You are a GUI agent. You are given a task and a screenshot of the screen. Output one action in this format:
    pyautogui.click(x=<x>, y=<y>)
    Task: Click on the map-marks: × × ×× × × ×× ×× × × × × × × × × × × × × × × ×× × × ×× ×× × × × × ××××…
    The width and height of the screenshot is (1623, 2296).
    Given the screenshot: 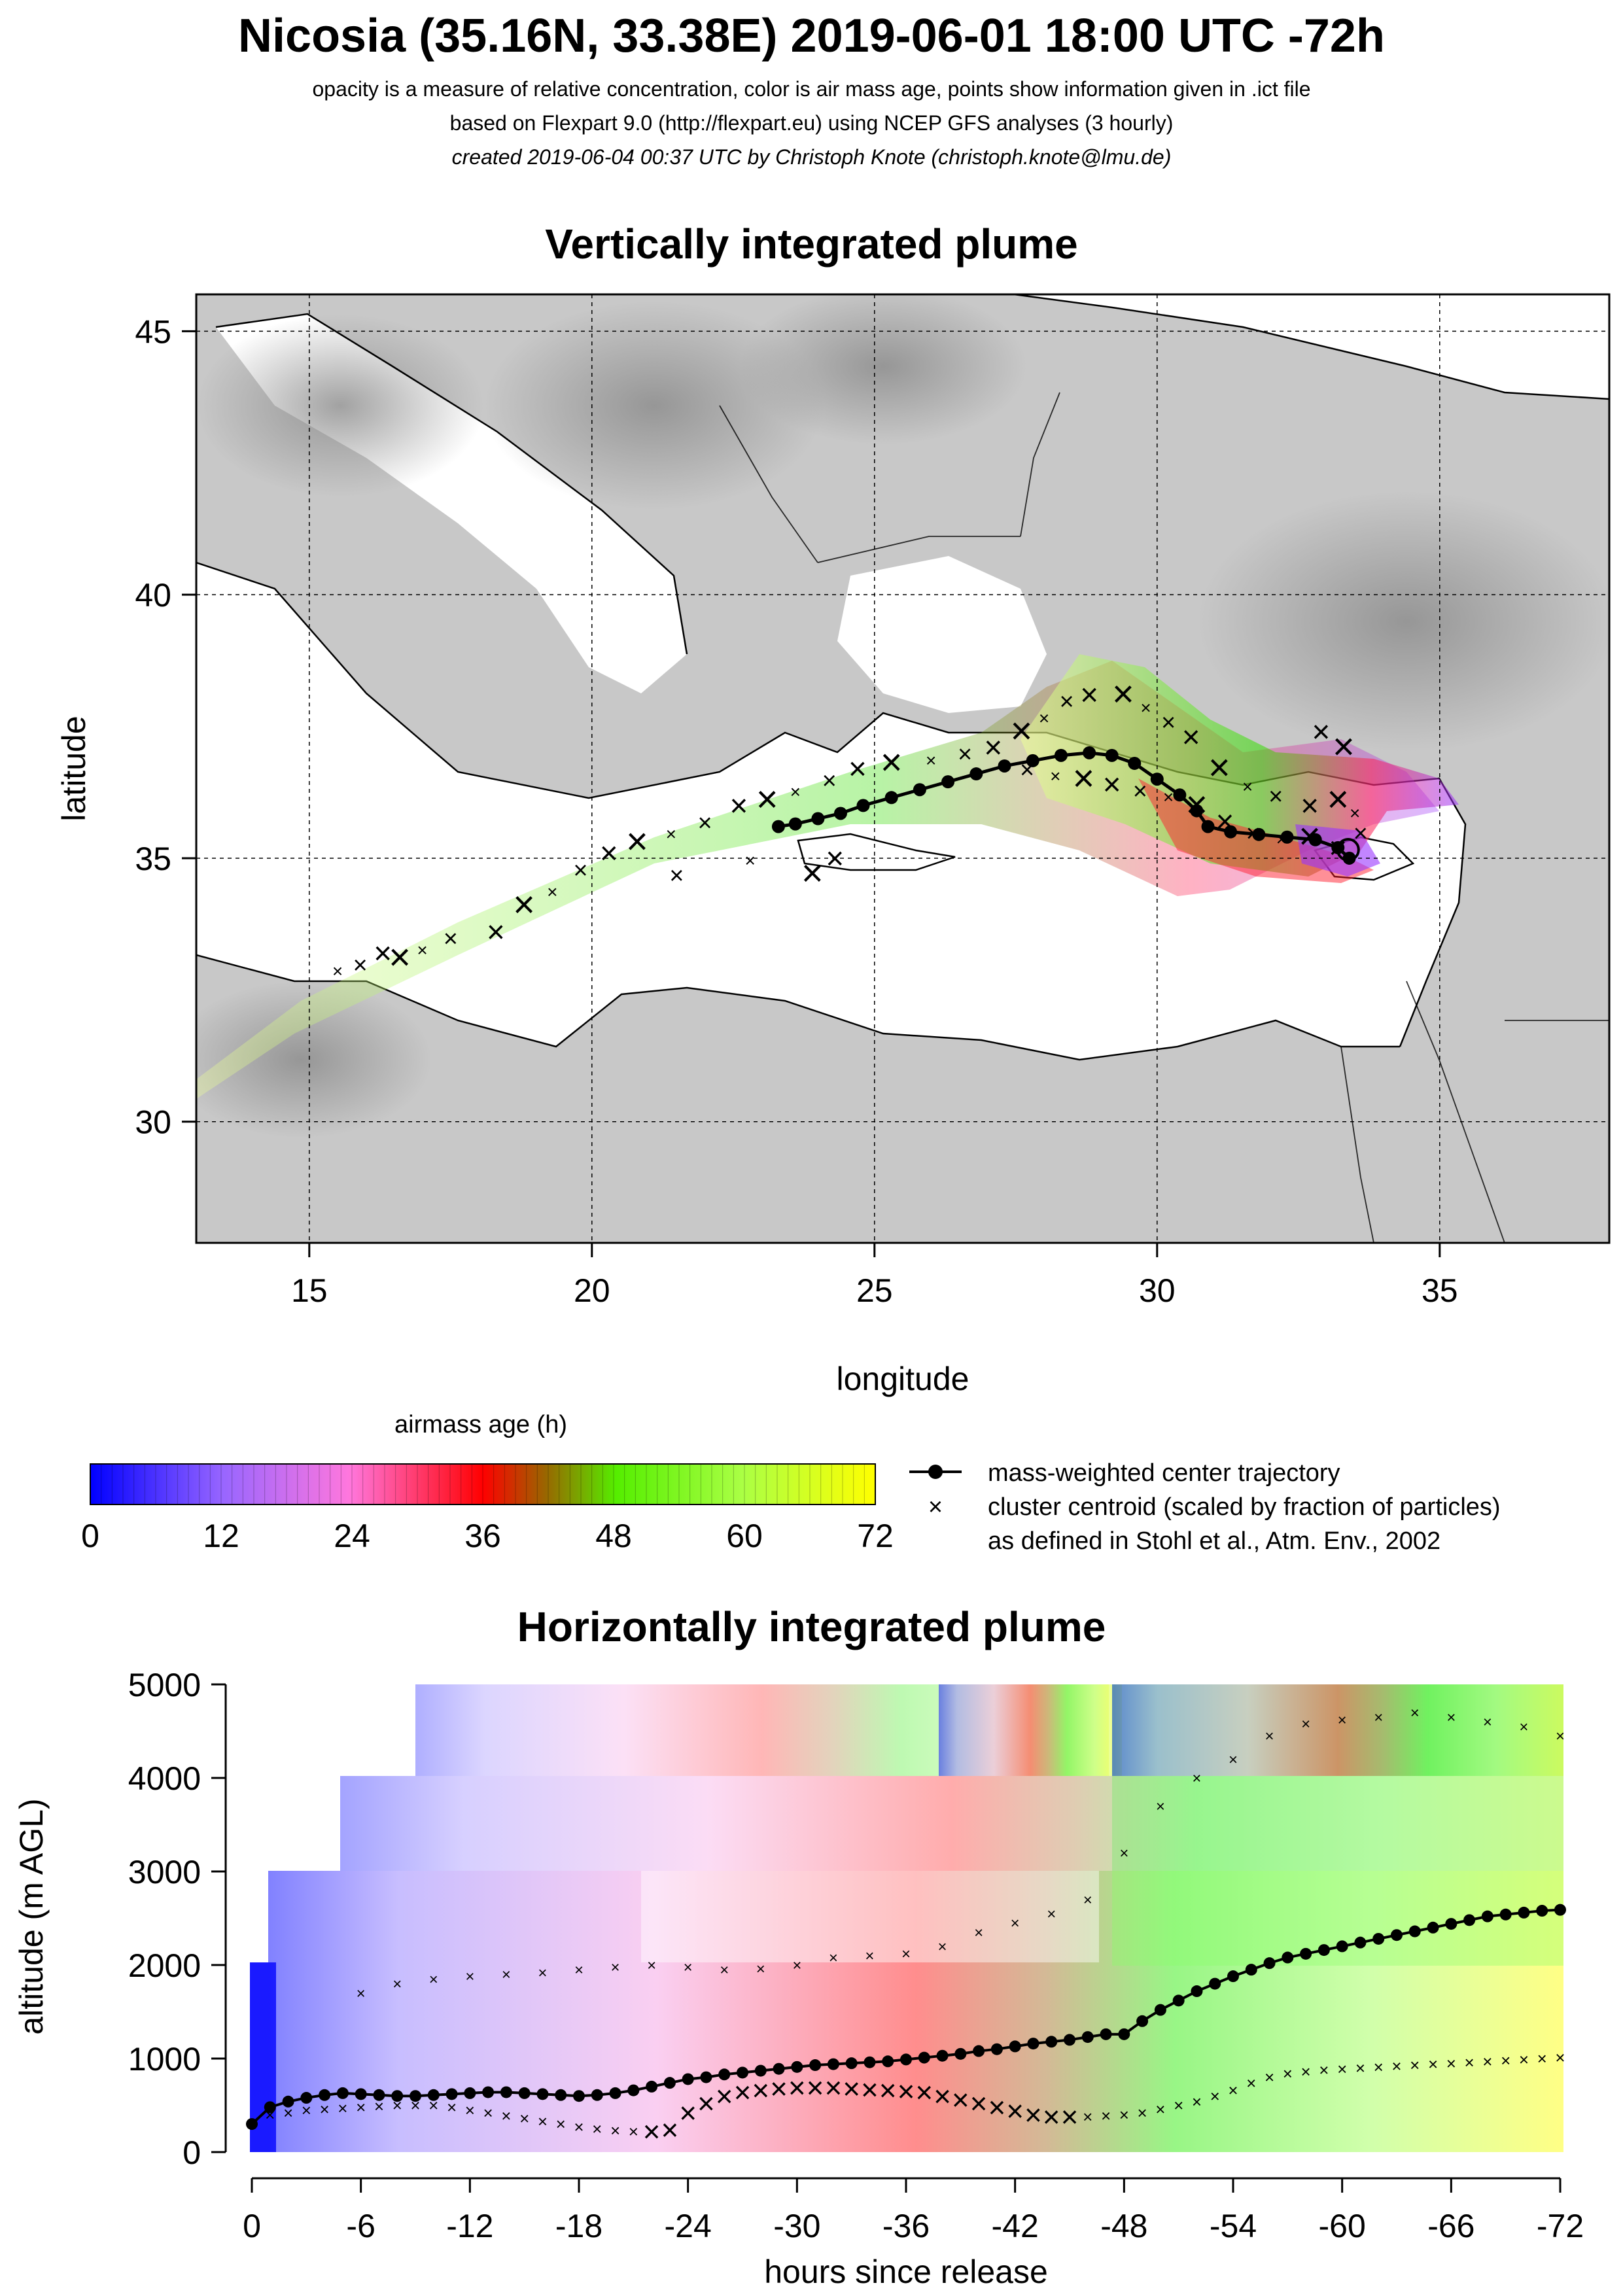 What is the action you would take?
    pyautogui.click(x=850, y=826)
    